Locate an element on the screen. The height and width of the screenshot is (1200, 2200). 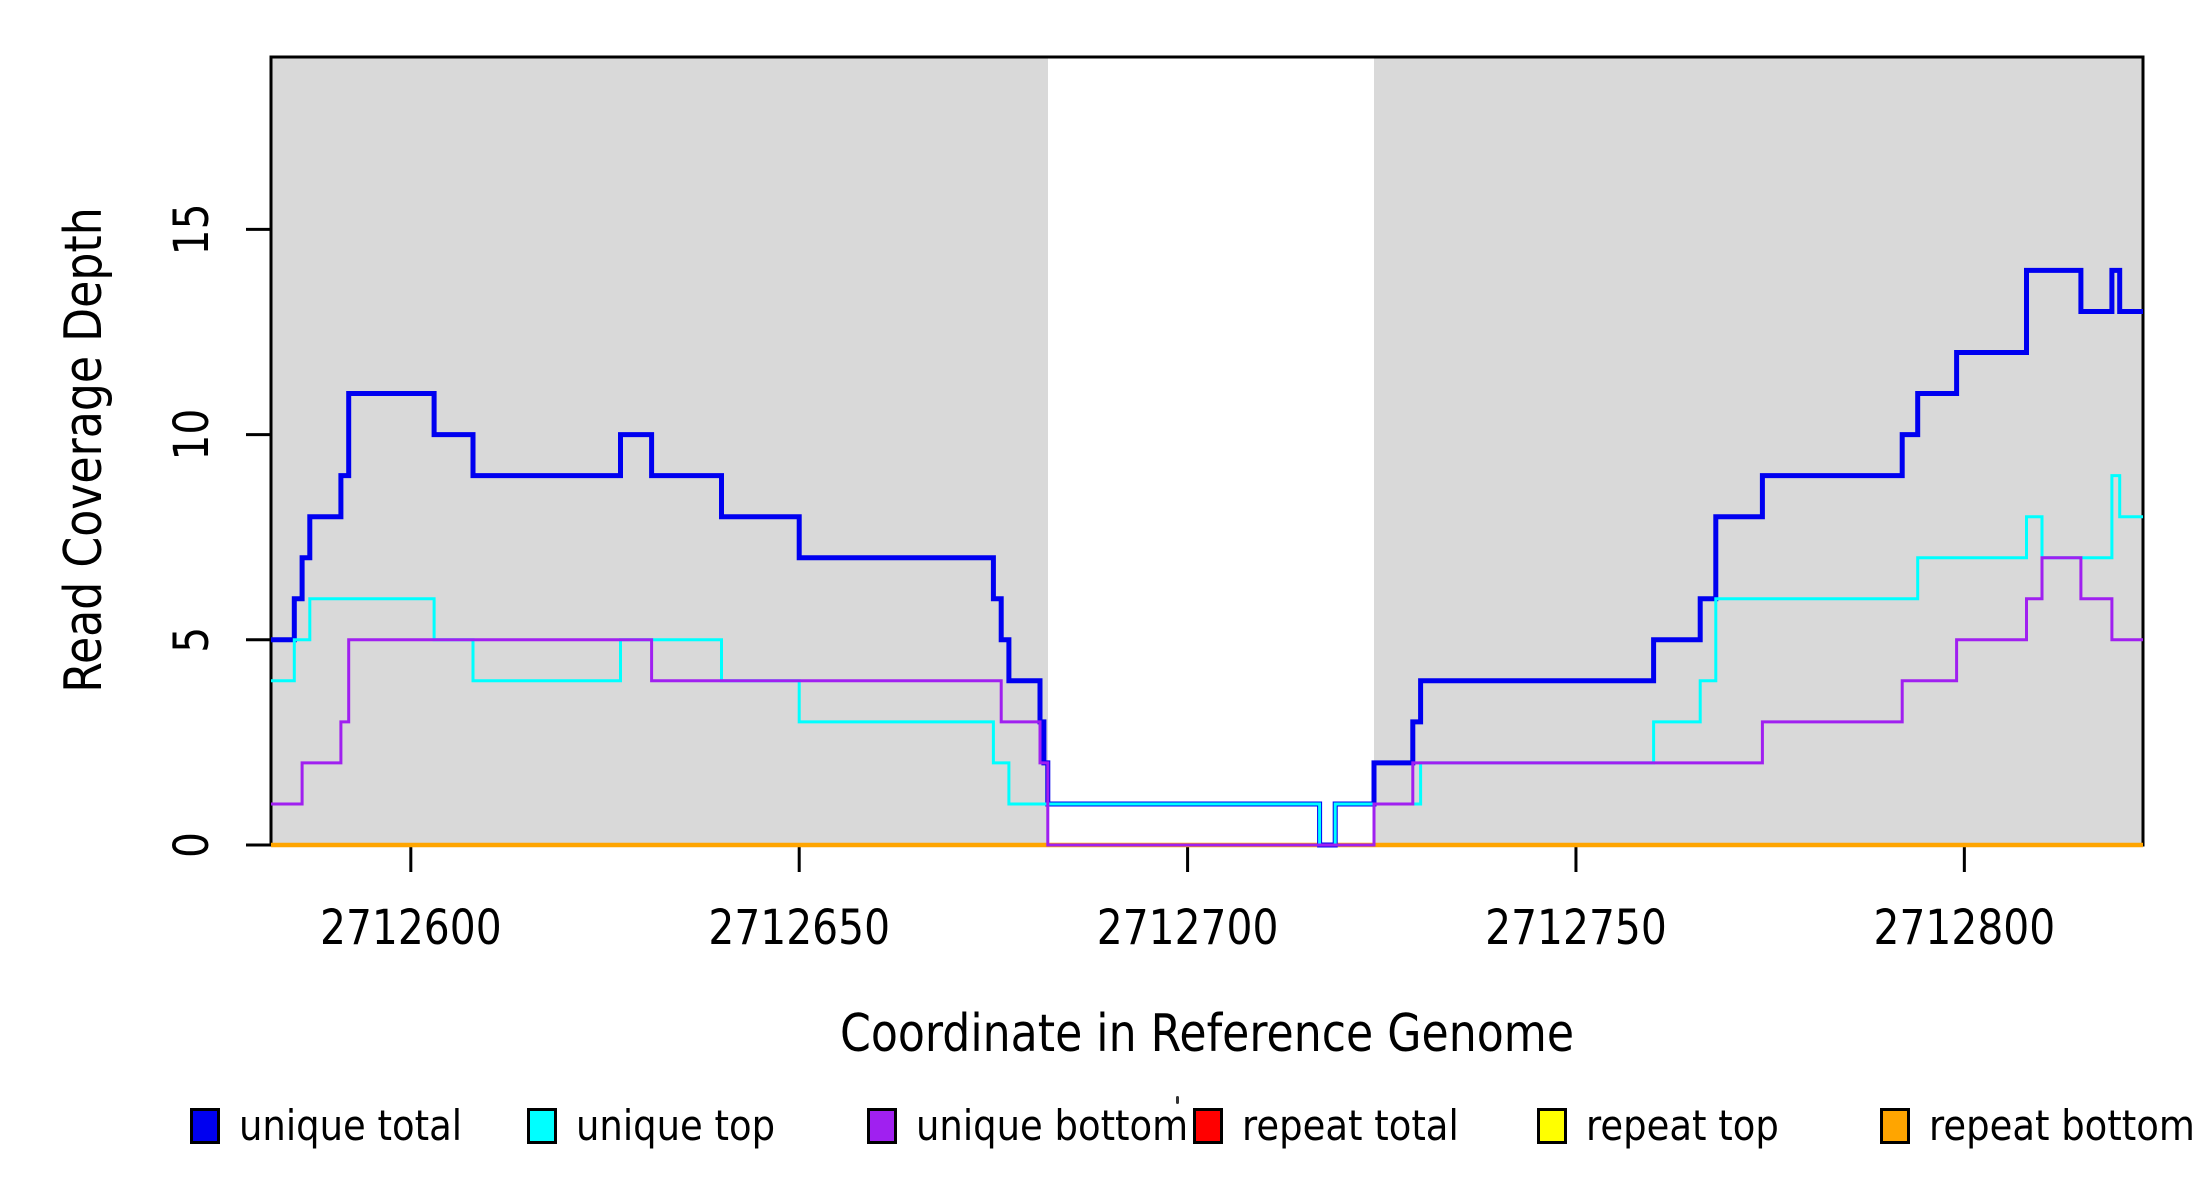
x-tick-label-2: 2712700 is located at coordinates (1188, 928).